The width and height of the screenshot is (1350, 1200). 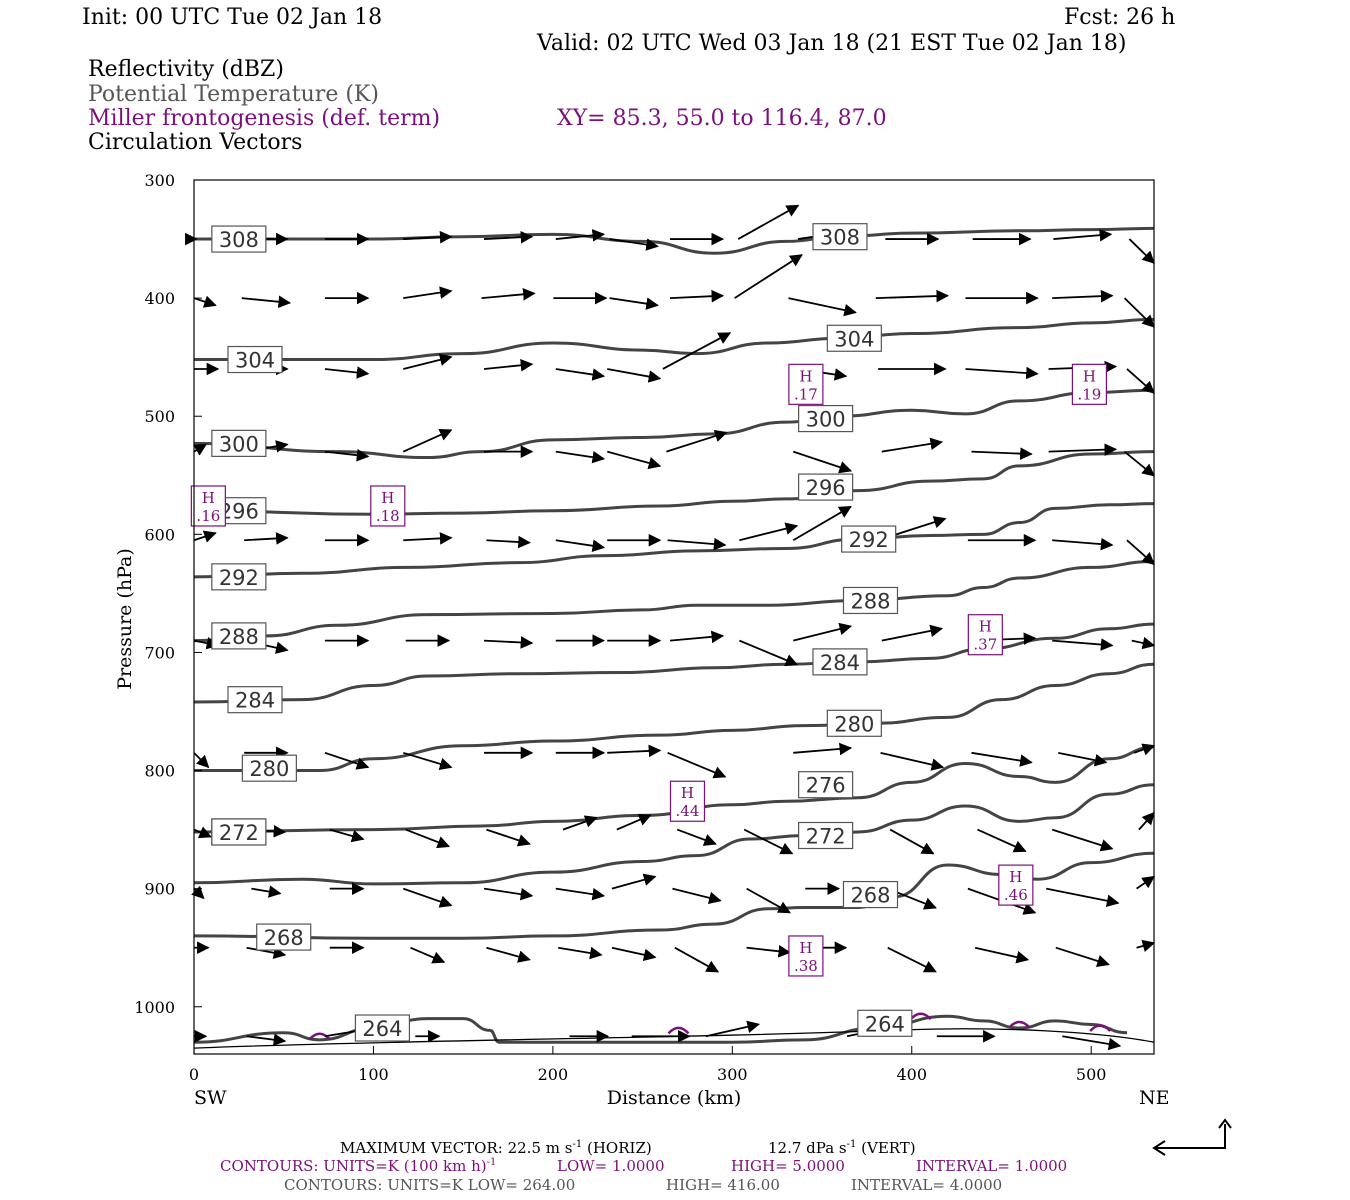 I want to click on theta-label-292: 292, so click(x=869, y=539).